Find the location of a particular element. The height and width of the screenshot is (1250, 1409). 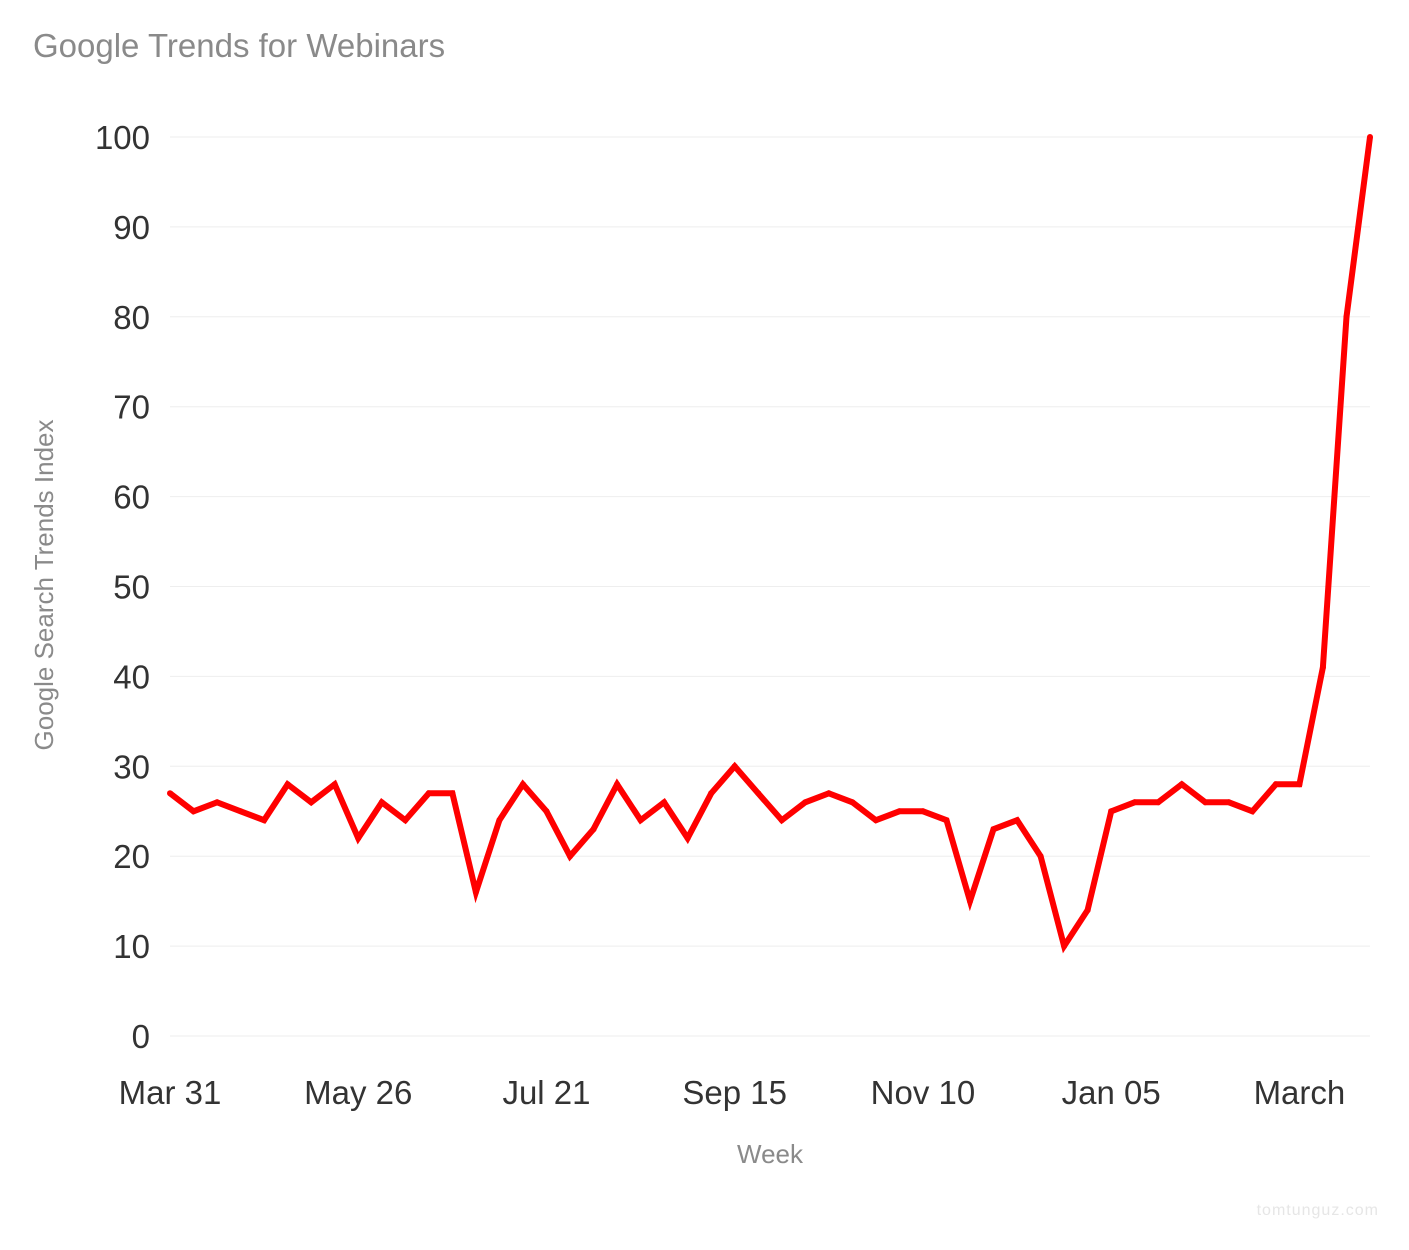

x-tick-label: Jan 05 is located at coordinates (1111, 1092).